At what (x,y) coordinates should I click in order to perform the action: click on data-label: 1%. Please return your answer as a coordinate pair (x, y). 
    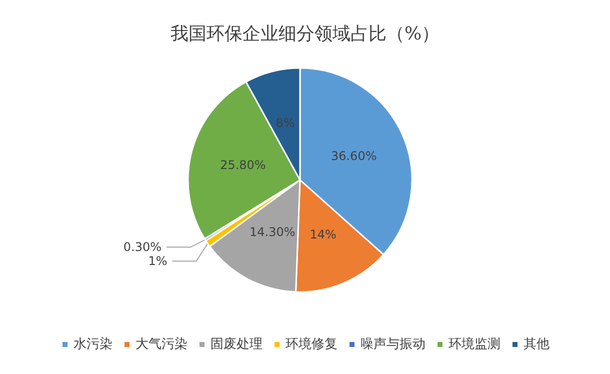
    Looking at the image, I should click on (158, 261).